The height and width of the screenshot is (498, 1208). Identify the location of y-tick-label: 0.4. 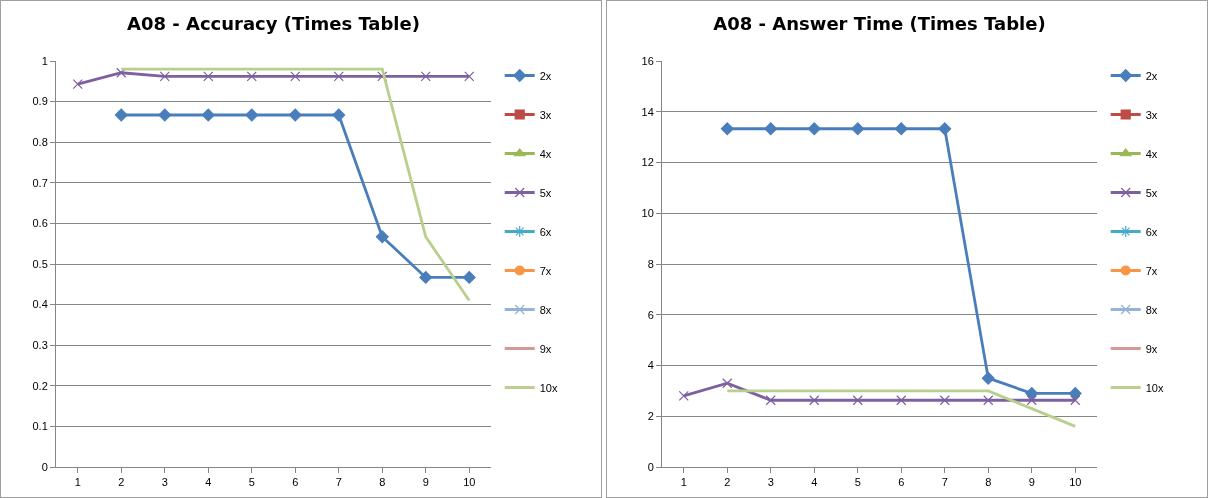
(40, 304).